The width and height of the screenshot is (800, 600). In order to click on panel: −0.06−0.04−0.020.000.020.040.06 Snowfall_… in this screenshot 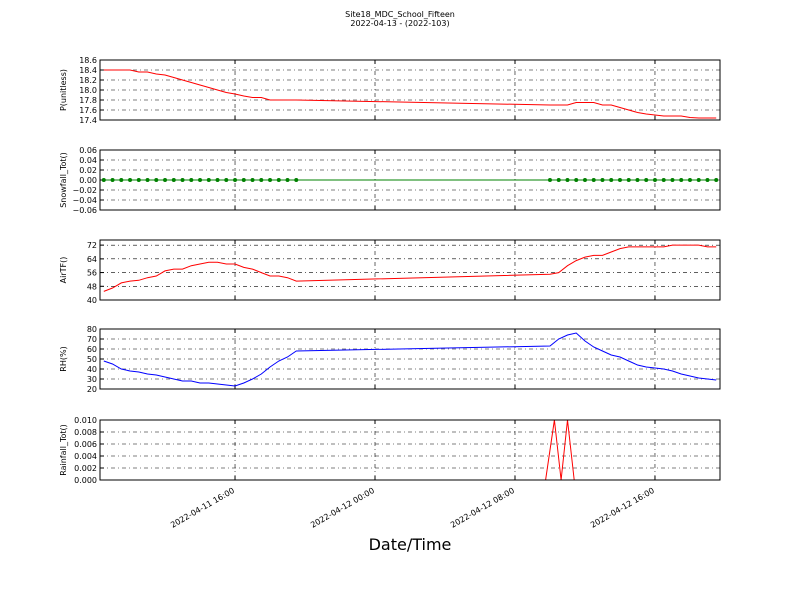, I will do `click(390, 180)`.